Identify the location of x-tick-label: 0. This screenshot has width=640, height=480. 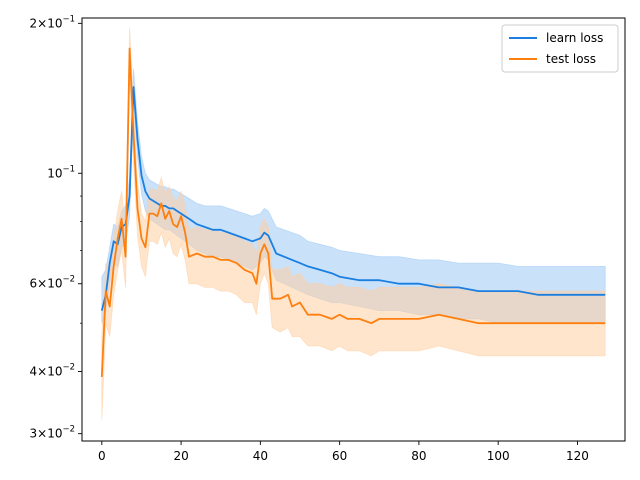
(102, 456).